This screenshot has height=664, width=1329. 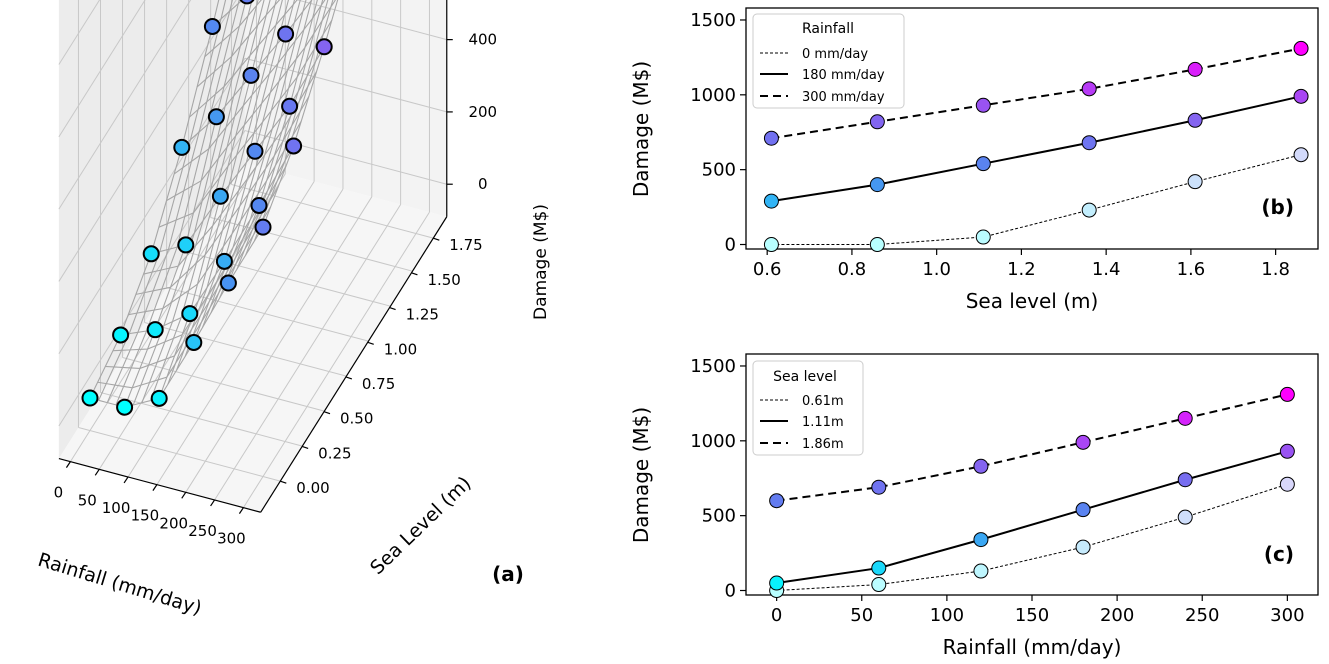 What do you see at coordinates (356, 419) in the screenshot?
I see `panel-a-y-tick-label: 0.50` at bounding box center [356, 419].